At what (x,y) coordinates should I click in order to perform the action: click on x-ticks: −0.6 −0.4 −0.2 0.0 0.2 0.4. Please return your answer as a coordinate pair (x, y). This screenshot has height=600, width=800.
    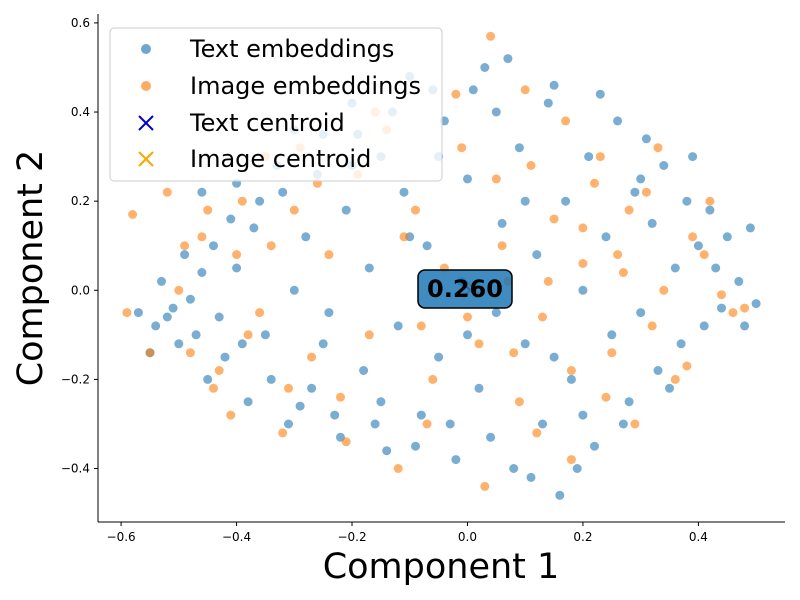
    Looking at the image, I should click on (407, 533).